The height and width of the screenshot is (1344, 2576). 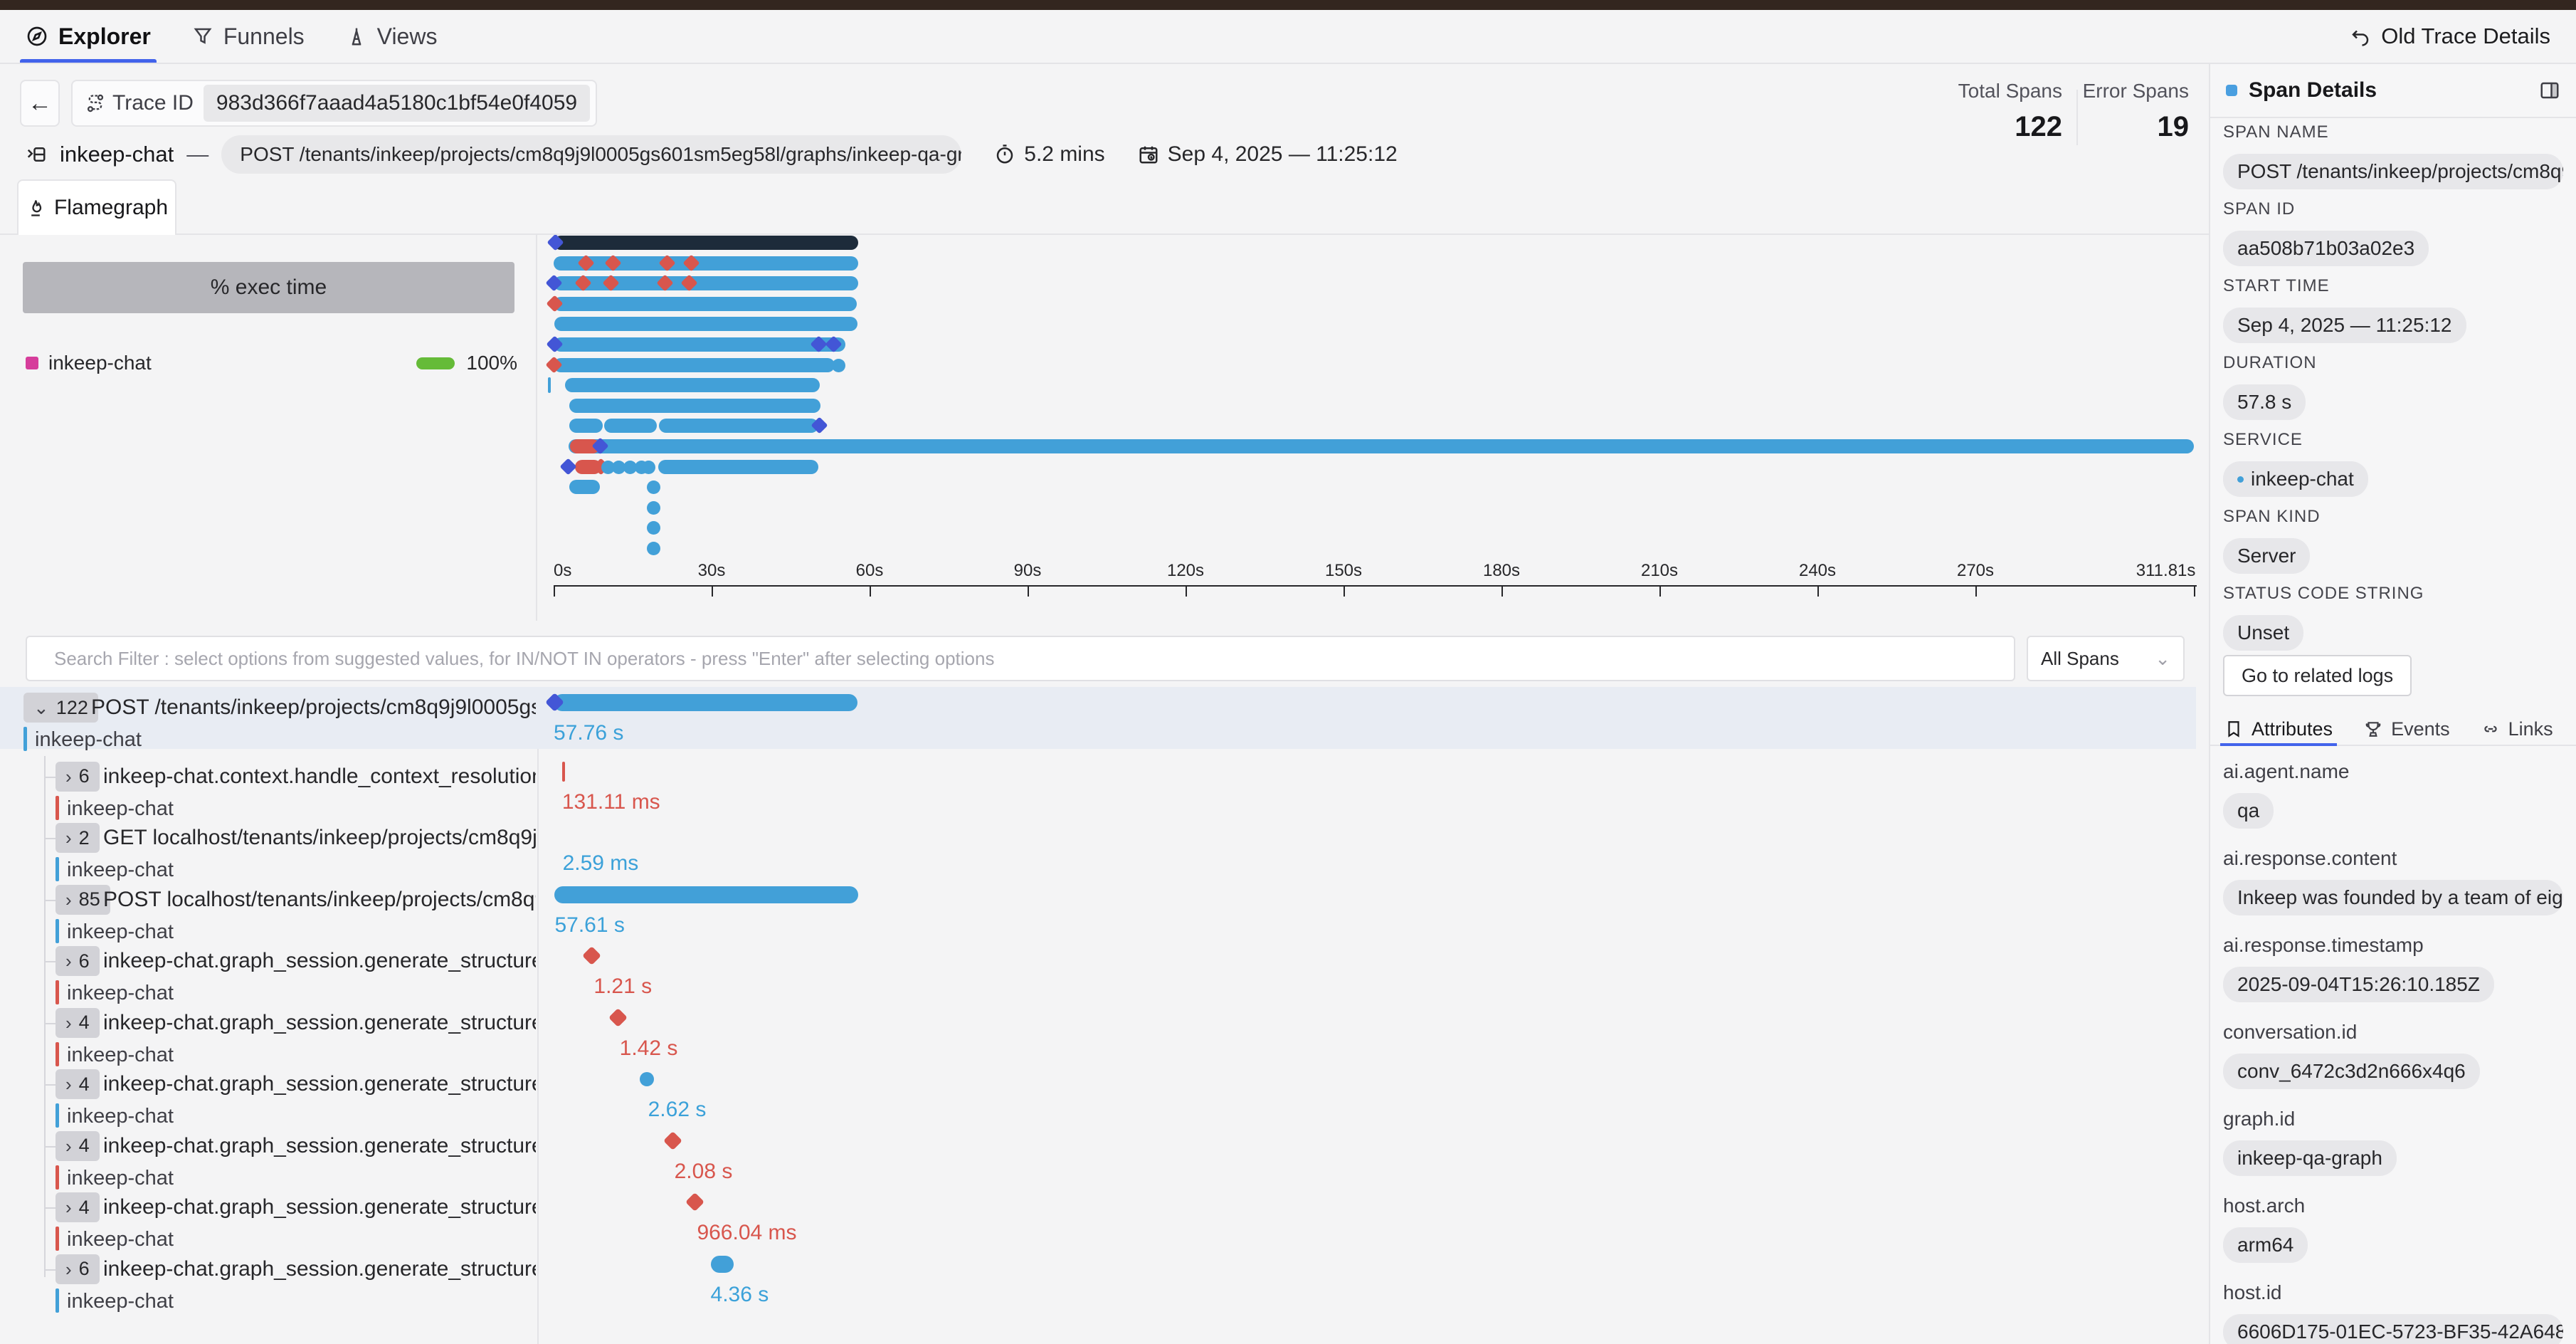 I want to click on tab-flamegraph: Flamegraph, so click(x=96, y=207).